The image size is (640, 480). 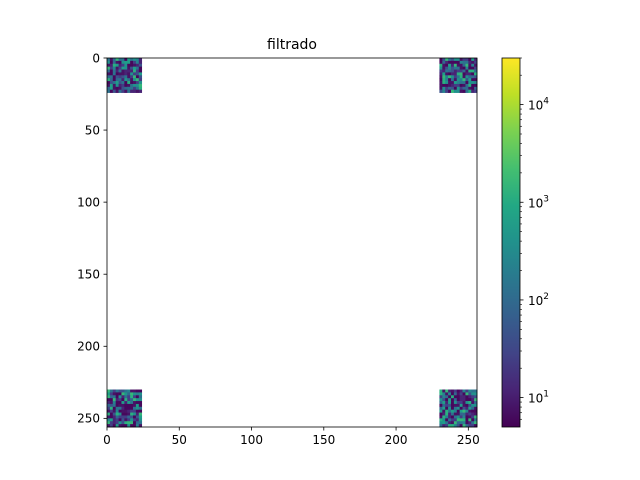 What do you see at coordinates (88, 275) in the screenshot?
I see `y-tick-label: 150` at bounding box center [88, 275].